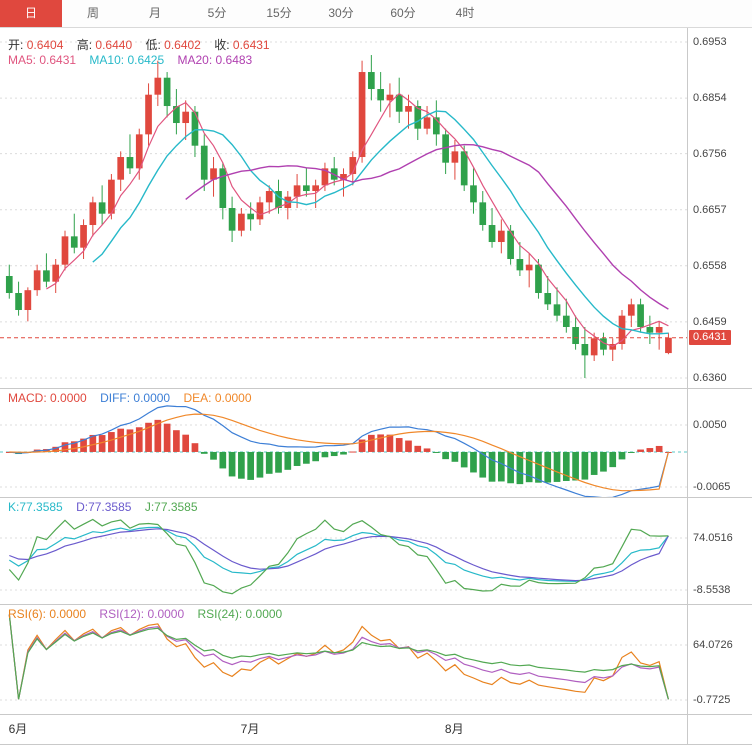 The height and width of the screenshot is (746, 752). Describe the element at coordinates (343, 442) in the screenshot. I see `macd-plot` at that location.